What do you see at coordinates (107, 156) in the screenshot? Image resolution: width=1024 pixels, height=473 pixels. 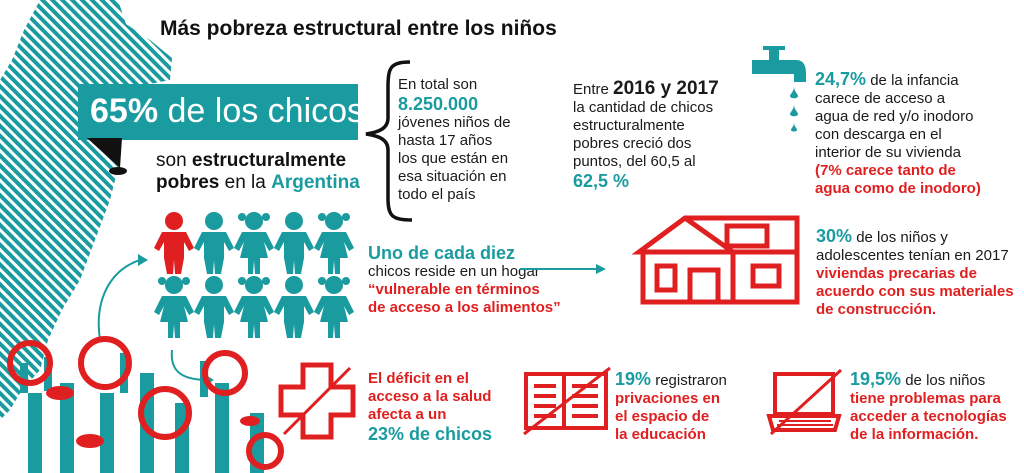 I see `banner-pointer-icon` at bounding box center [107, 156].